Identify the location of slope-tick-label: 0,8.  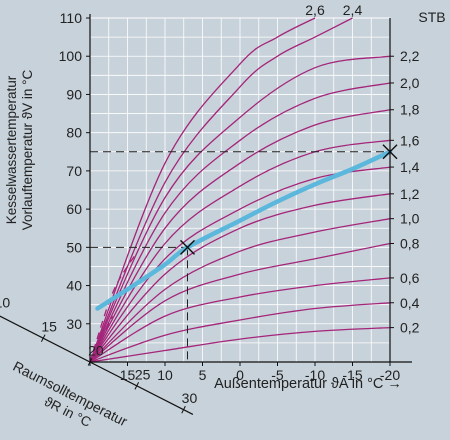
(410, 244).